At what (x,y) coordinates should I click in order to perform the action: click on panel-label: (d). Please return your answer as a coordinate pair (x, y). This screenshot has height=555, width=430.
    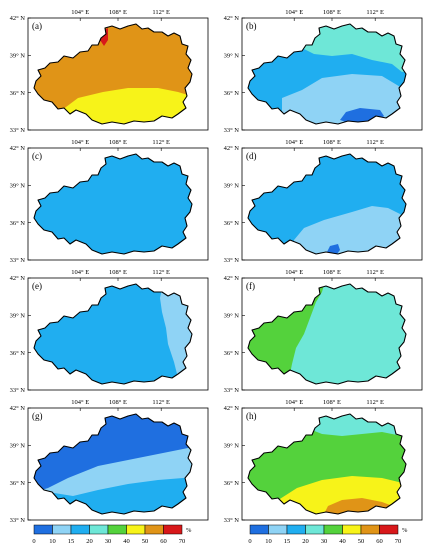
    Looking at the image, I should click on (251, 156).